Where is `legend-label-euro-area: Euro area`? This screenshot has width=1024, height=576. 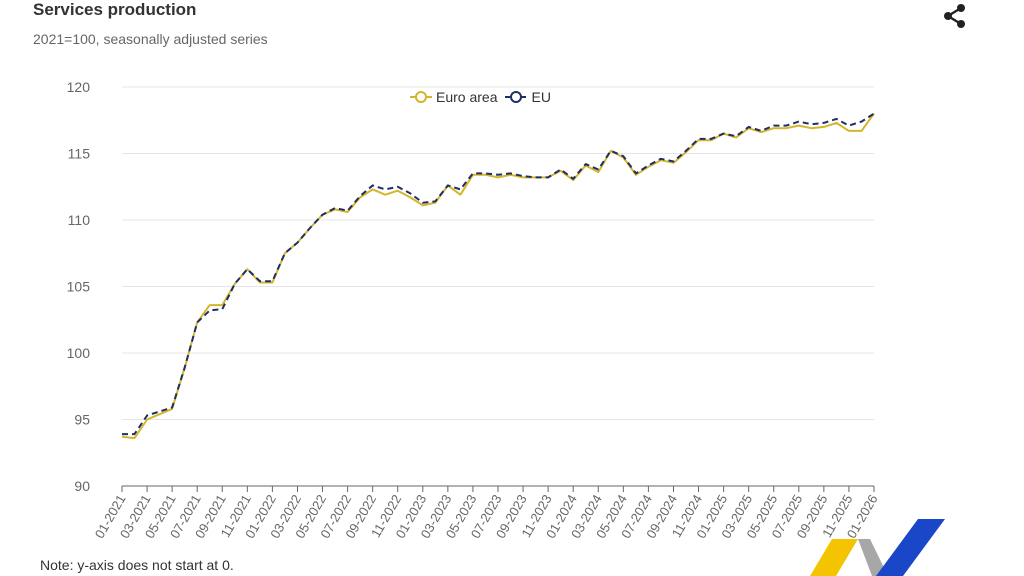
legend-label-euro-area: Euro area is located at coordinates (467, 97).